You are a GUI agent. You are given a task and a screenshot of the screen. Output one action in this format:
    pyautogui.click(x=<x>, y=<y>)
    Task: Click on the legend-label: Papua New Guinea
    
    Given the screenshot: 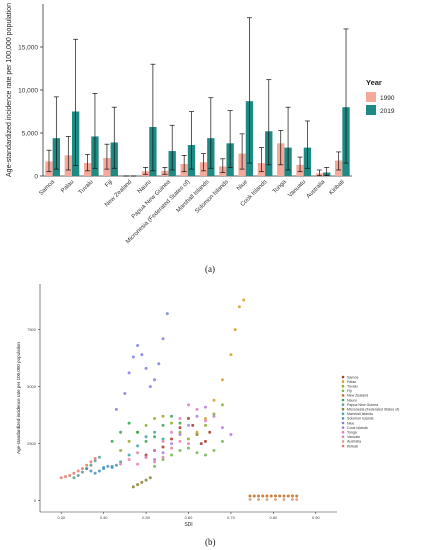 What is the action you would take?
    pyautogui.click(x=362, y=405)
    